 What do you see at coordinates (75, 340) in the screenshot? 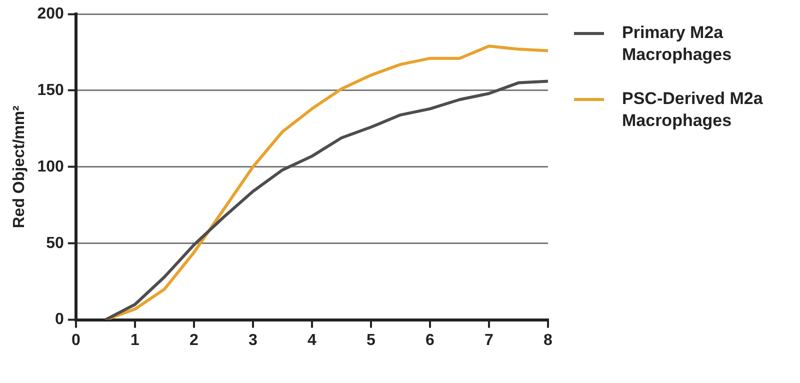
I see `x-tick-label: 0` at bounding box center [75, 340].